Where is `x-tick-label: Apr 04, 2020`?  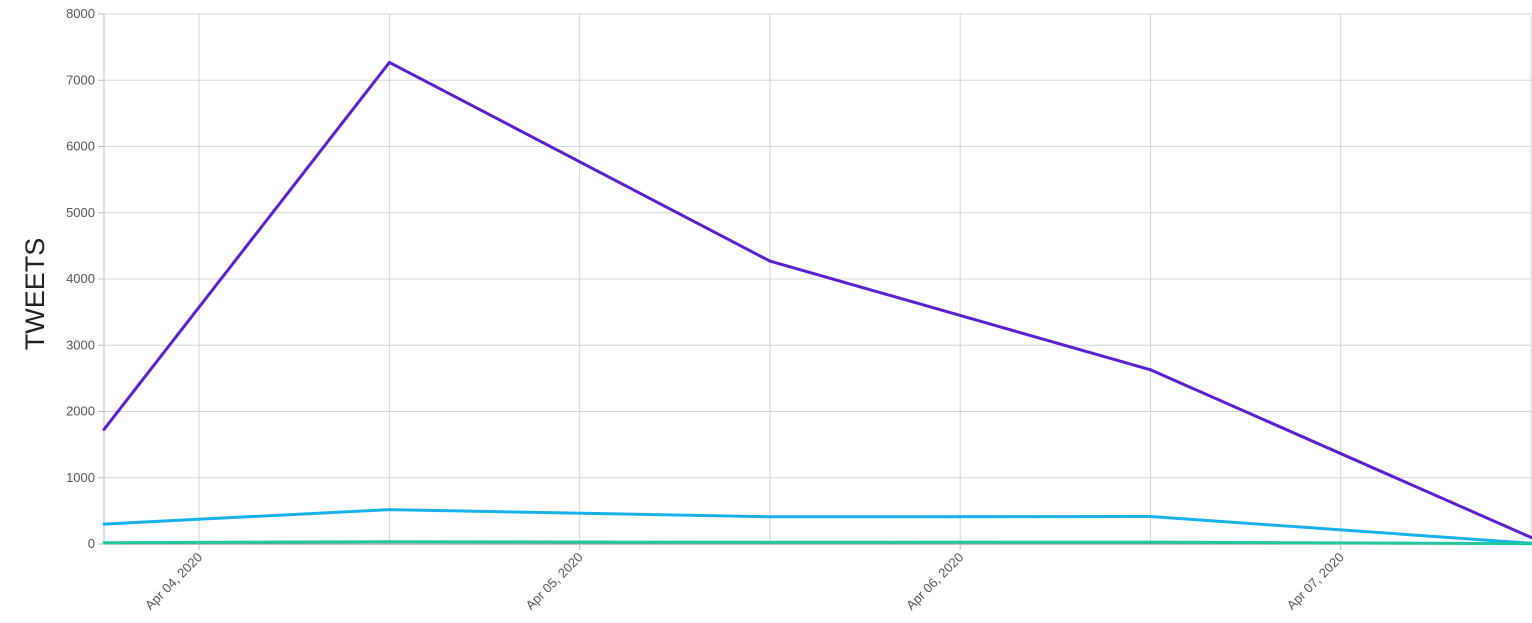 x-tick-label: Apr 04, 2020 is located at coordinates (173, 581).